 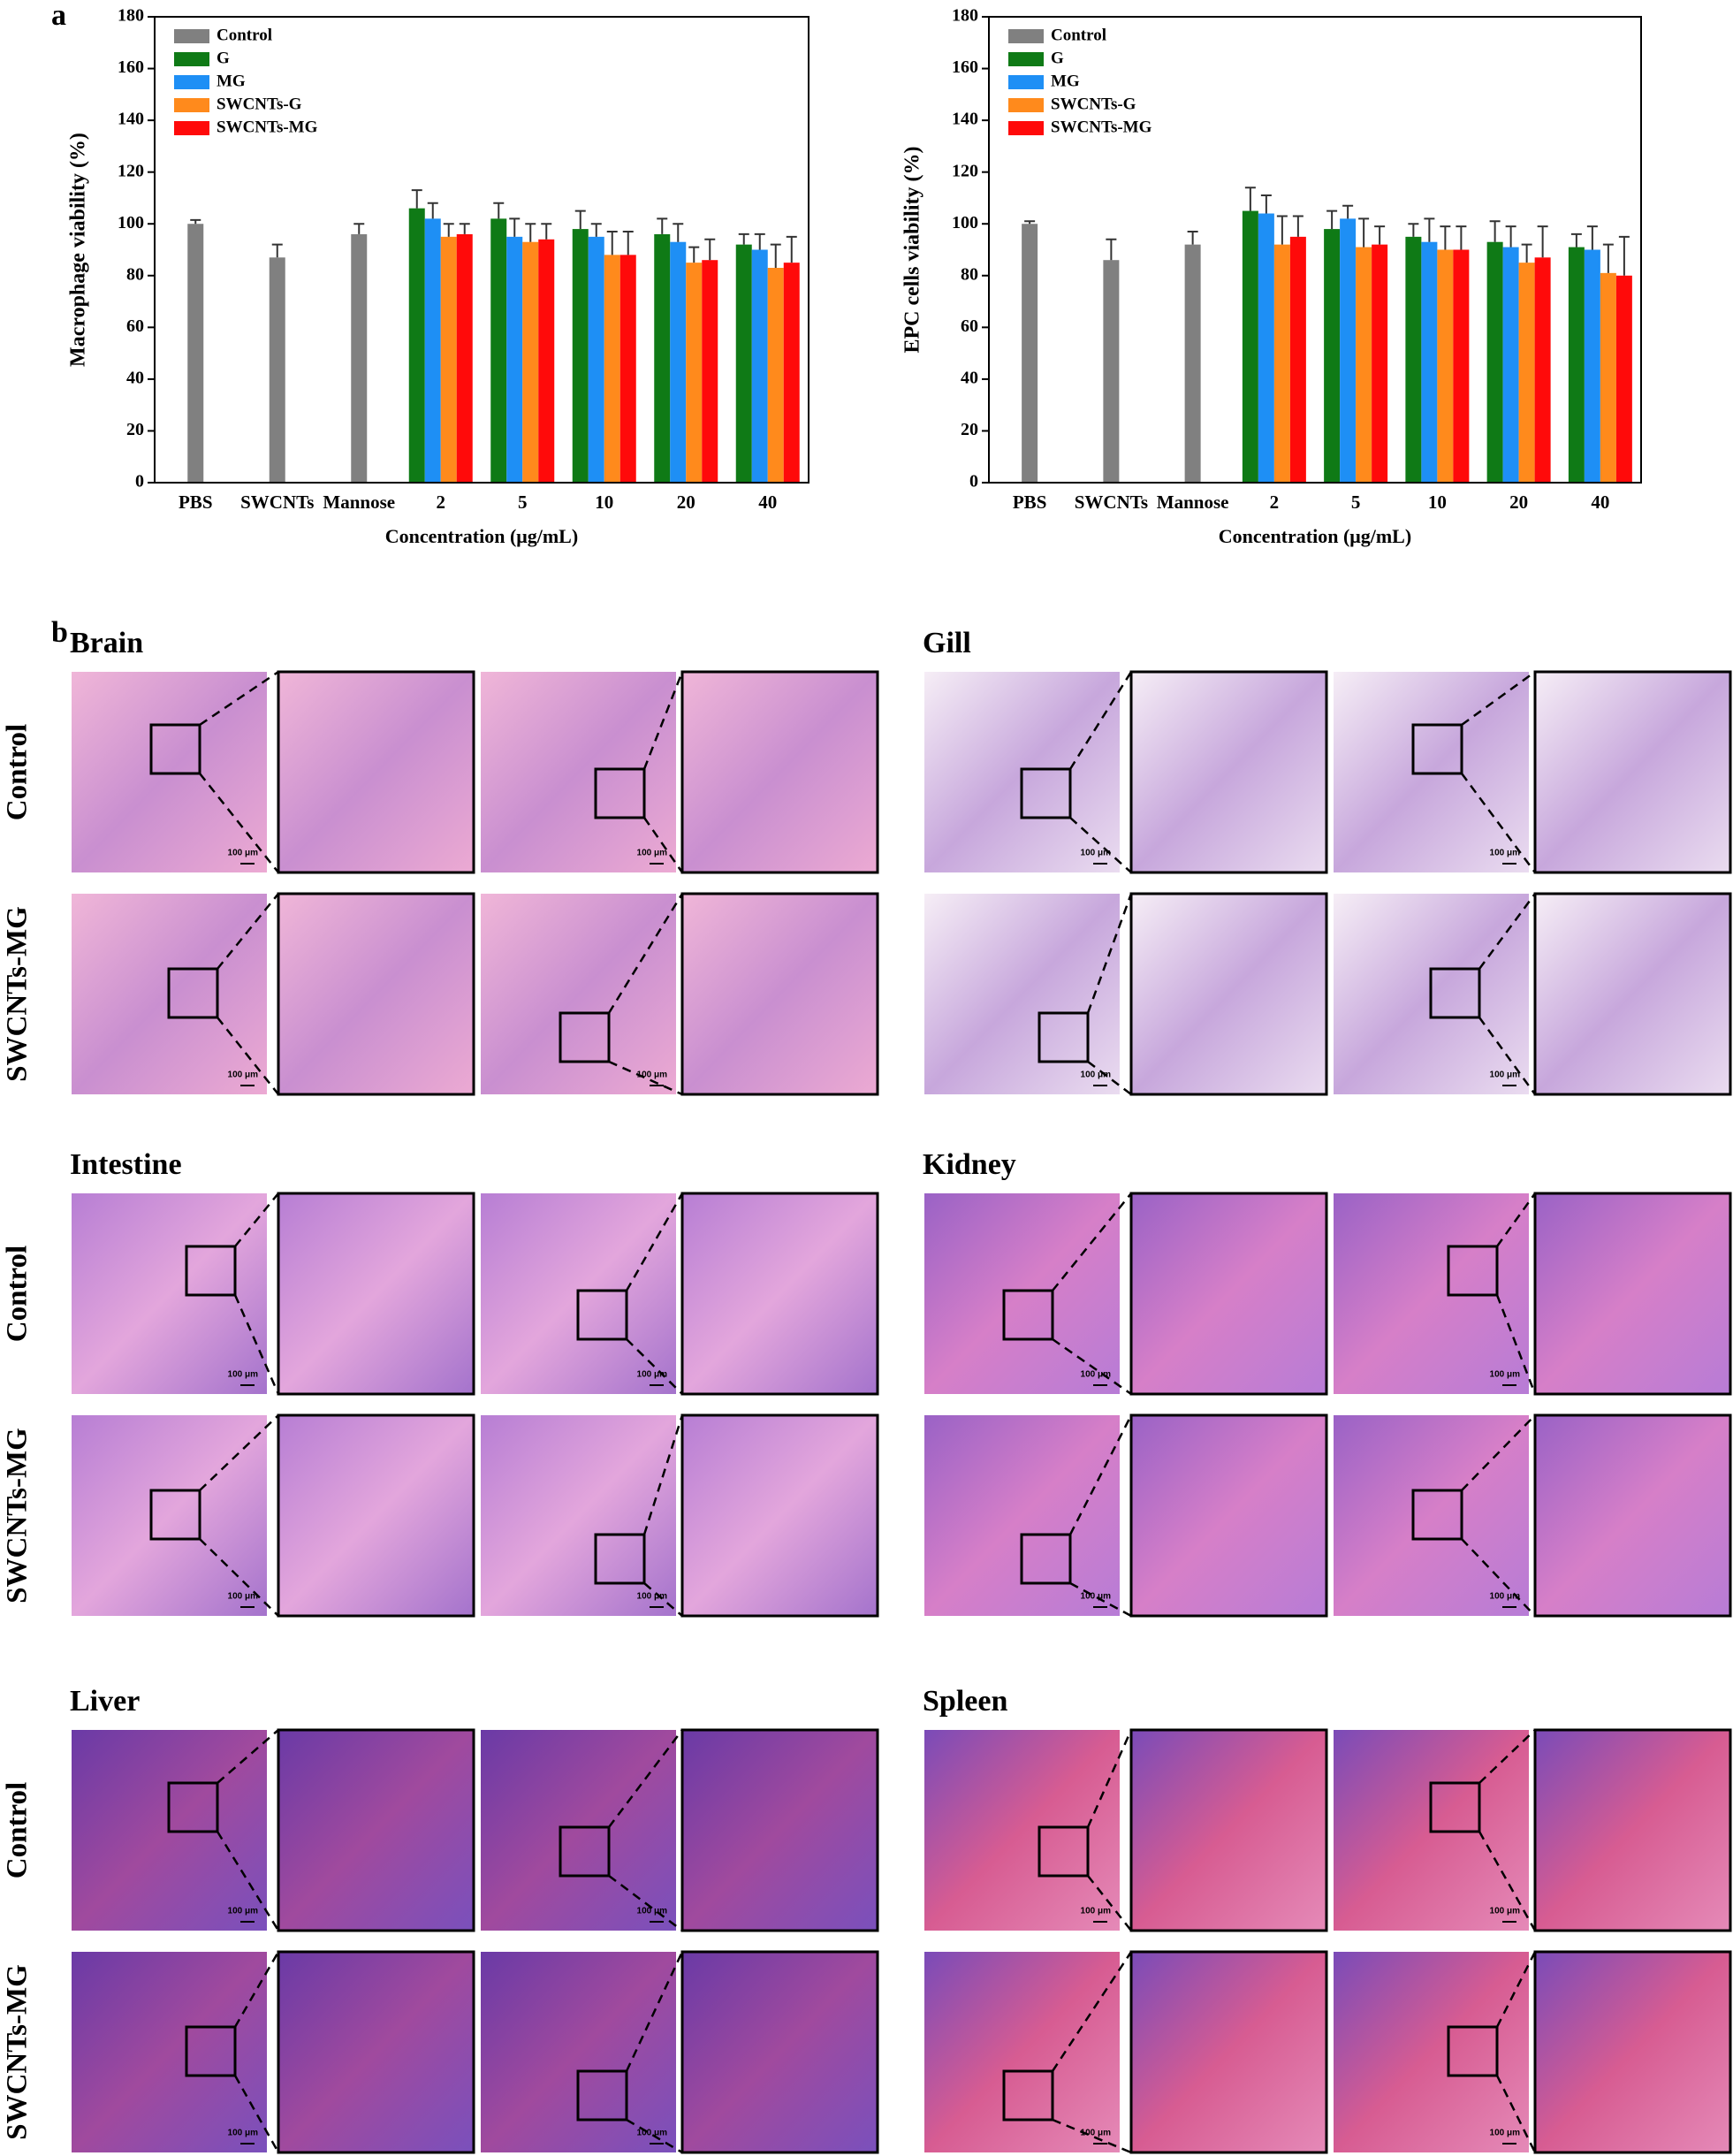 I want to click on legend-label: MG, so click(x=231, y=81).